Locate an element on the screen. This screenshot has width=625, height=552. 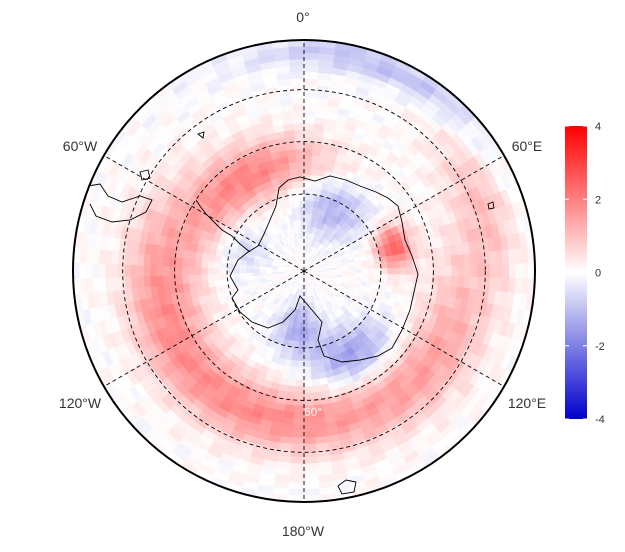
meridian-line is located at coordinates (404, 328).